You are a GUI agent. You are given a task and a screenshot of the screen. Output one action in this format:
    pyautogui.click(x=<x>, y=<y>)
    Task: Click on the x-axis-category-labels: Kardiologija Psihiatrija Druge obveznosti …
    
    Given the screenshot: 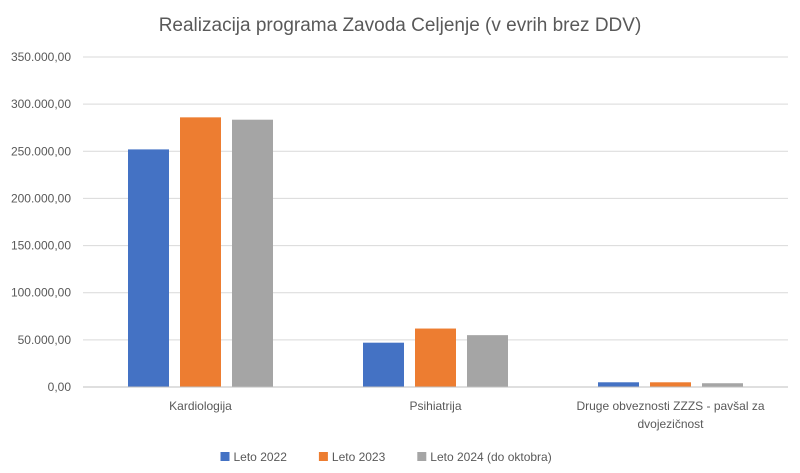 What is the action you would take?
    pyautogui.click(x=467, y=415)
    